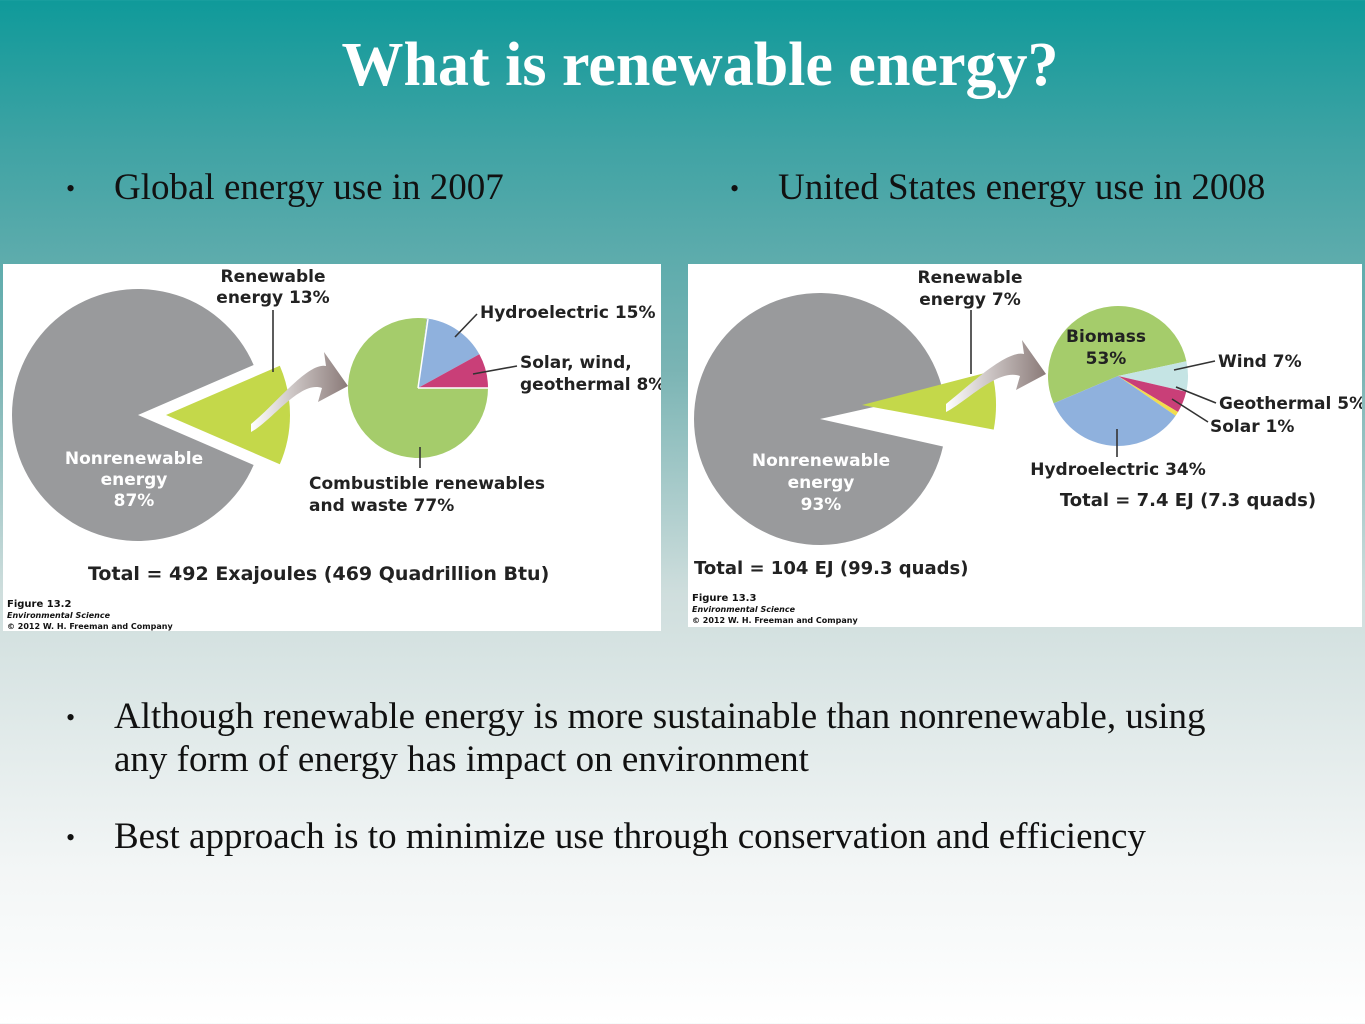  I want to click on biomass-slice, so click(1117, 354).